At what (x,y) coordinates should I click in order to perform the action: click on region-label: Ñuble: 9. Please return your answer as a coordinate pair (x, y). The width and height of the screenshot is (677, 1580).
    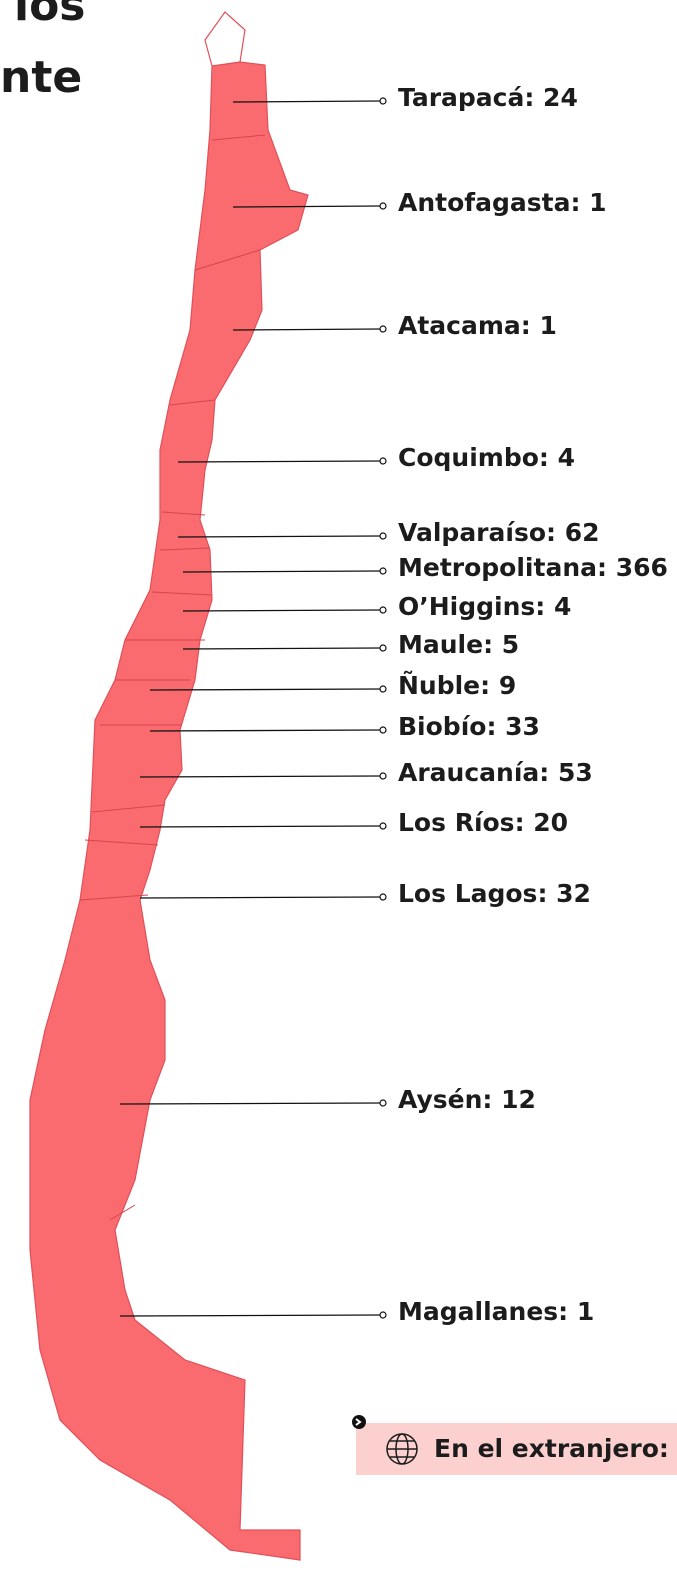
    Looking at the image, I should click on (457, 685).